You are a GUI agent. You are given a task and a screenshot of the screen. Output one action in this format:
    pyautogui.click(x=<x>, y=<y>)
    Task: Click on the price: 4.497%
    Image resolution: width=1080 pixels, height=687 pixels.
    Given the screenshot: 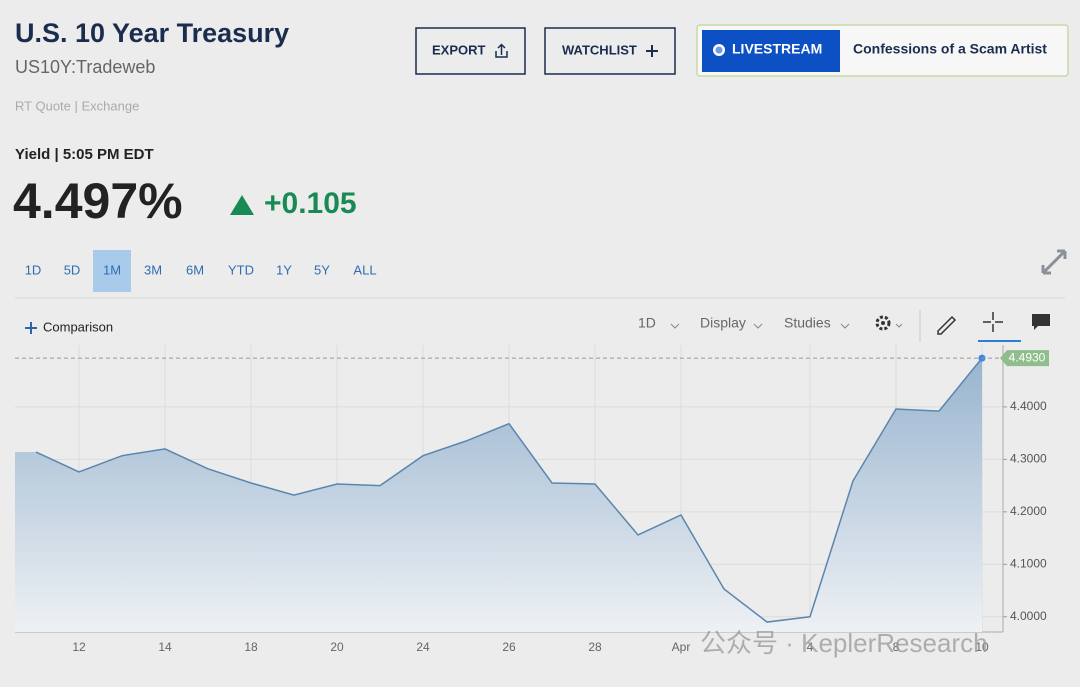 What is the action you would take?
    pyautogui.click(x=98, y=201)
    